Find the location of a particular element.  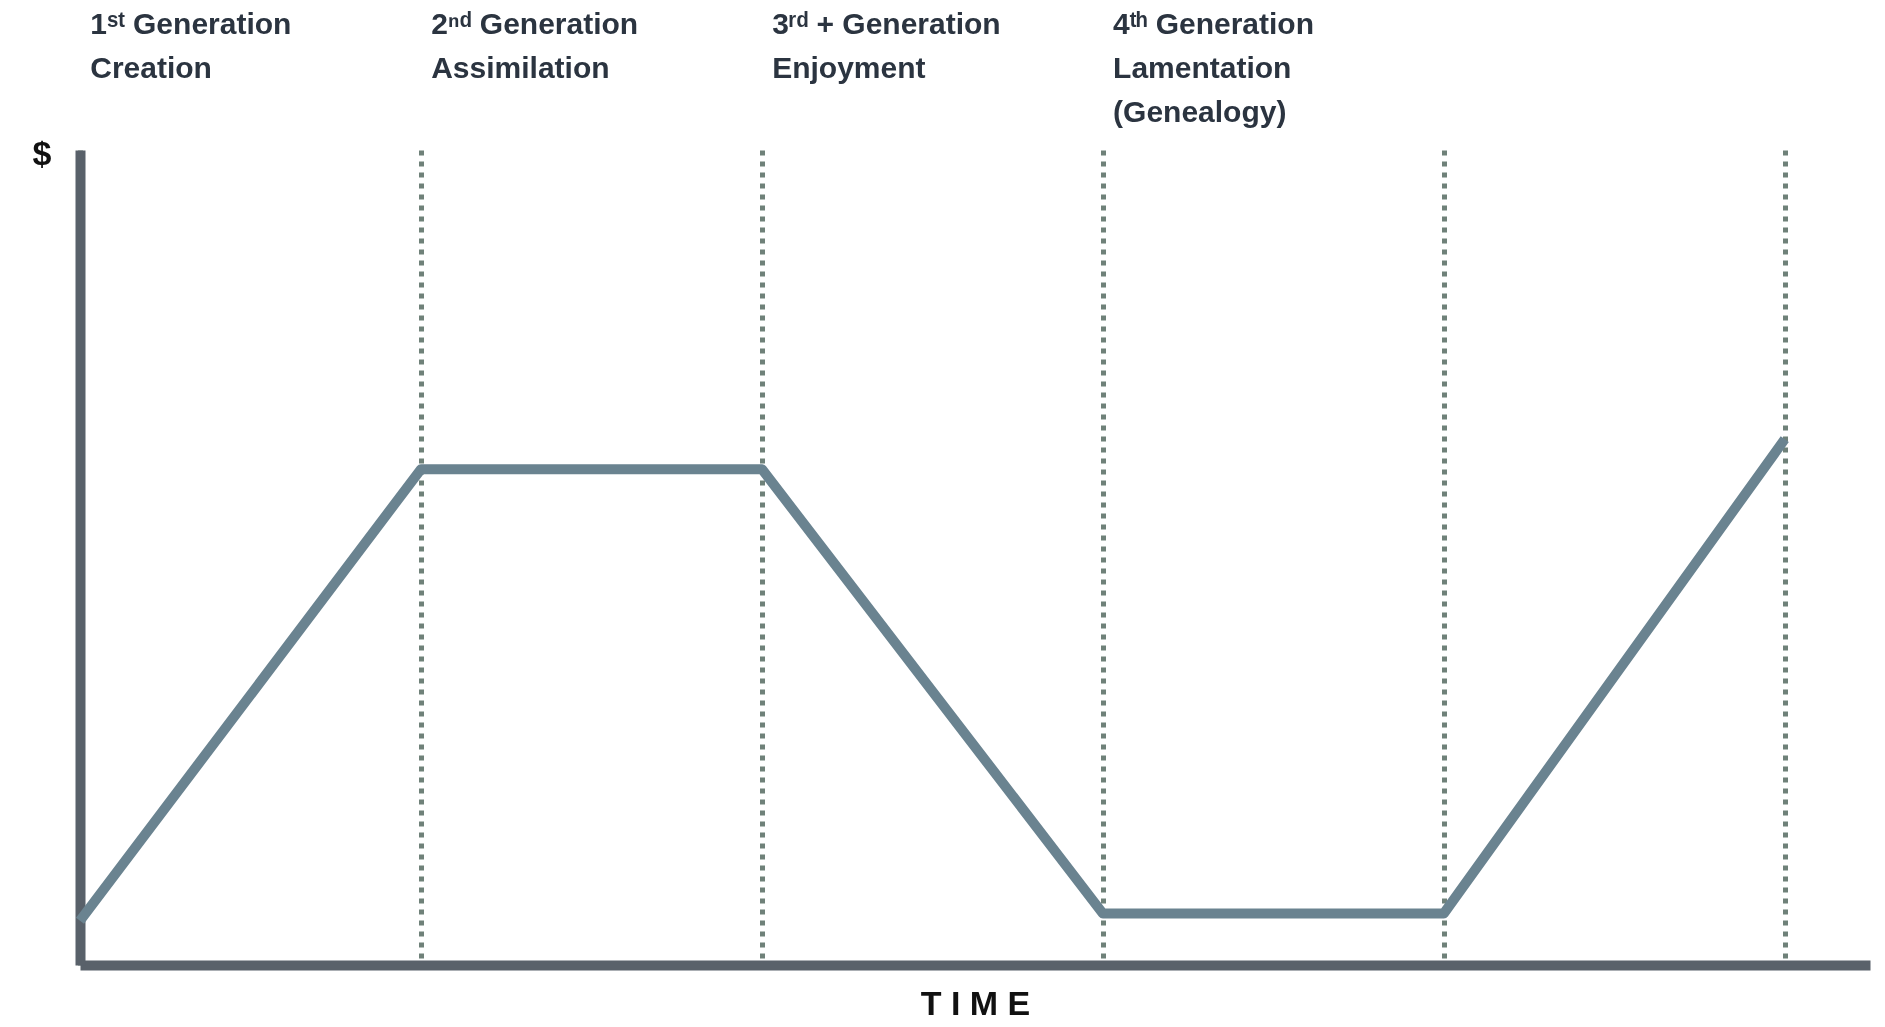

text: 3ʳᵈ + Generation Enjoyment is located at coordinates (886, 45).